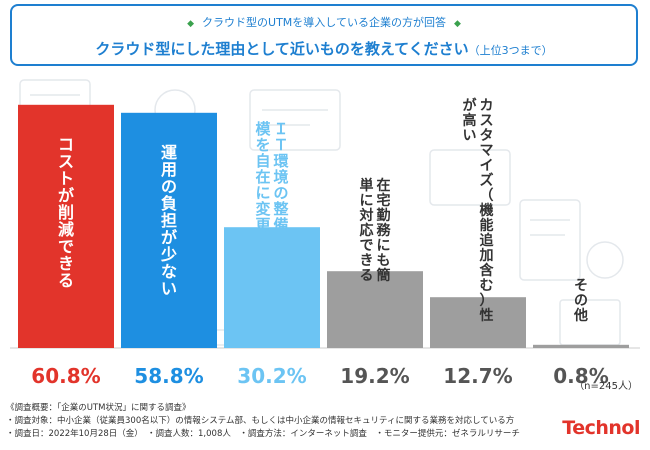 The width and height of the screenshot is (650, 450). I want to click on category-label-2: 運用の負担が少ない, so click(168, 220).